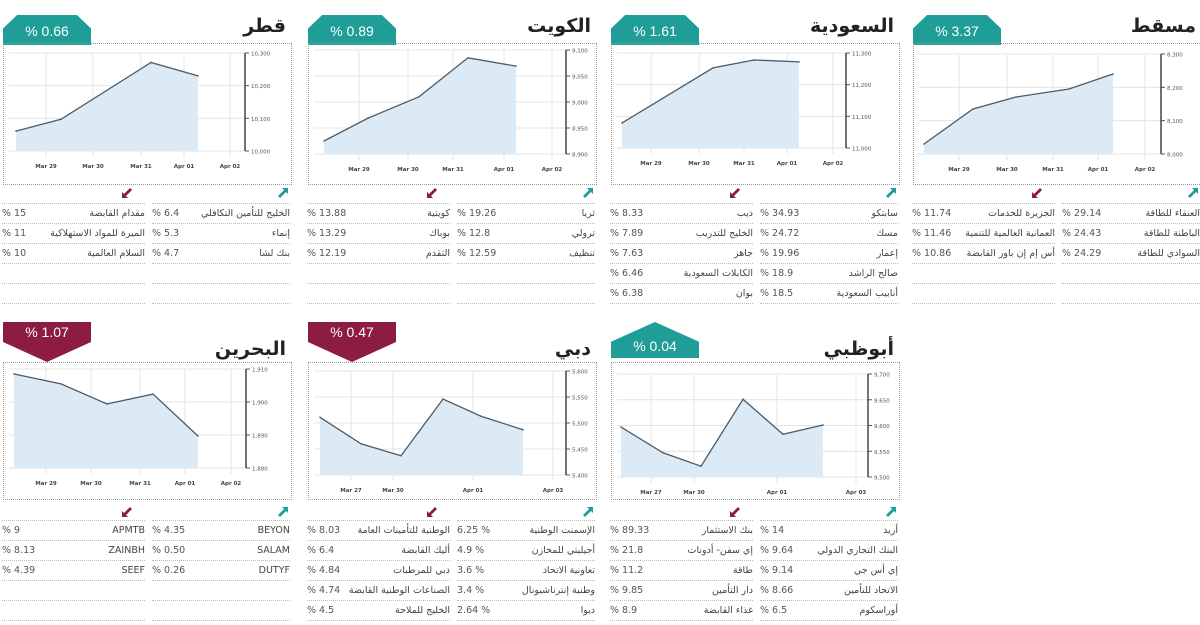 This screenshot has width=1200, height=625. I want to click on stock-change: 3.4 %, so click(471, 590).